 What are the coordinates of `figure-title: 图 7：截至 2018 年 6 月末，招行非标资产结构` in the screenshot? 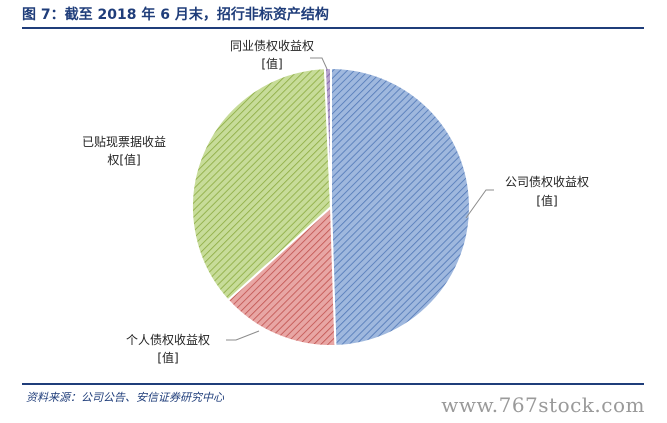 It's located at (175, 15).